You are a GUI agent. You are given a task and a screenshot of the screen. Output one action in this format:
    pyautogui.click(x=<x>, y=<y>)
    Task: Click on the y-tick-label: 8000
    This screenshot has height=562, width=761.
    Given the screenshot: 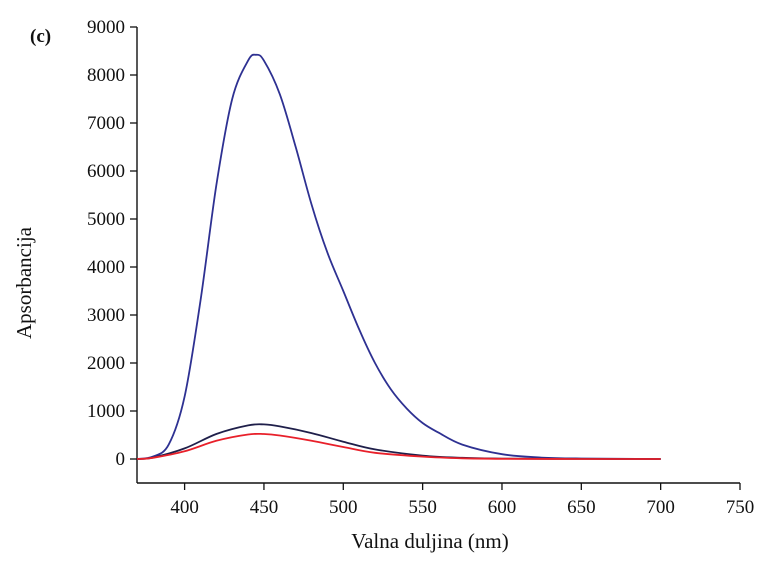 What is the action you would take?
    pyautogui.click(x=106, y=75)
    